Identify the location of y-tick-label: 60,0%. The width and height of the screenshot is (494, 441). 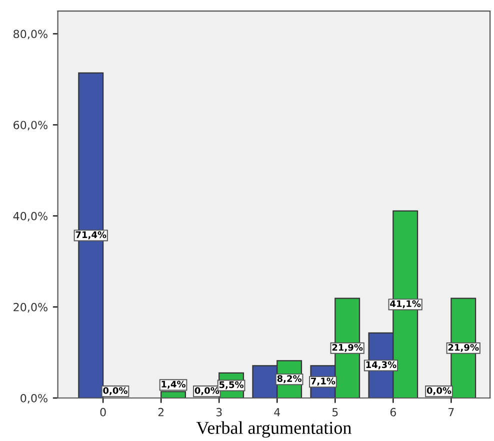
(31, 125).